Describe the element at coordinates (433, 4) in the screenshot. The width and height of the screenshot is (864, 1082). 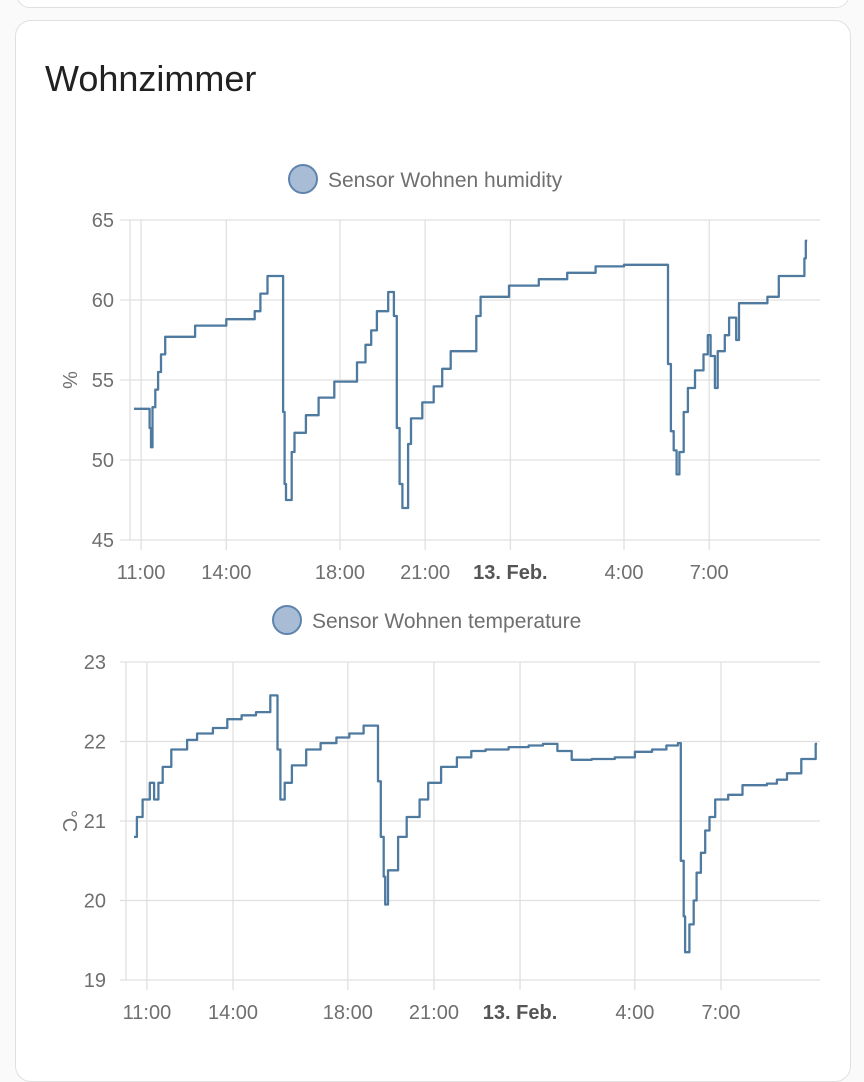
I see `previous-card-edge` at that location.